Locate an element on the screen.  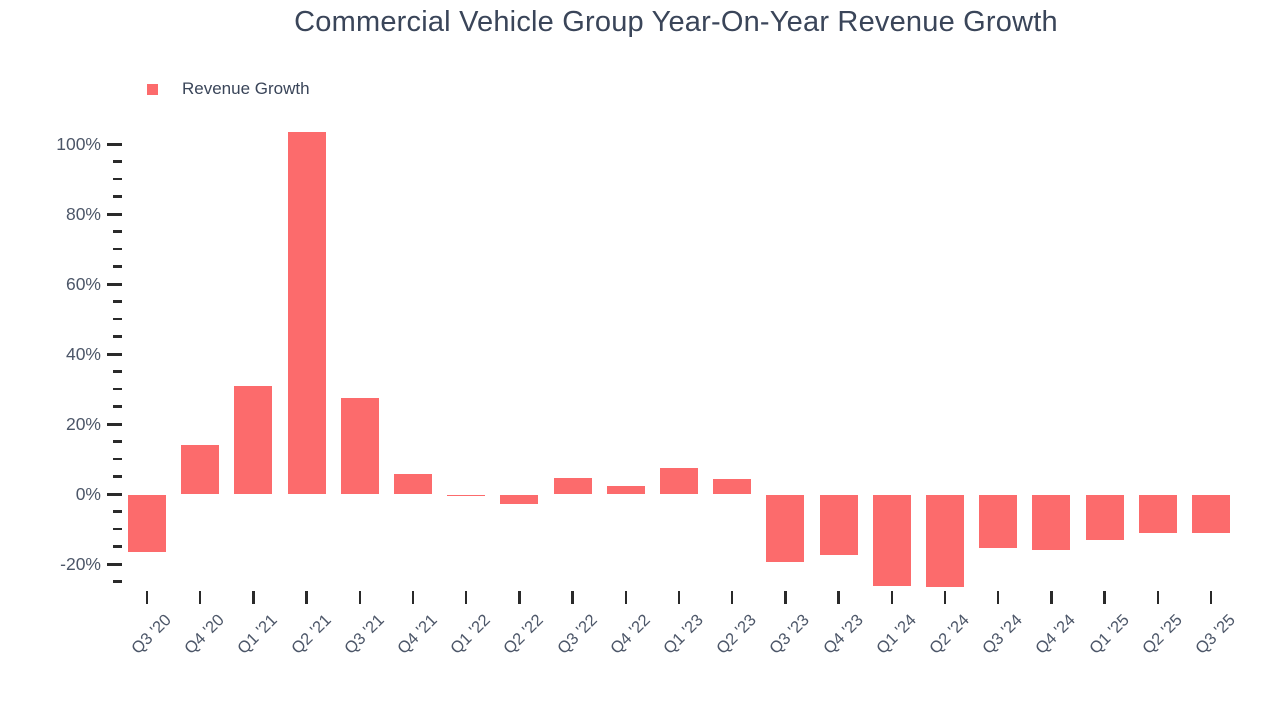
legend: Revenue Growth is located at coordinates (228, 89).